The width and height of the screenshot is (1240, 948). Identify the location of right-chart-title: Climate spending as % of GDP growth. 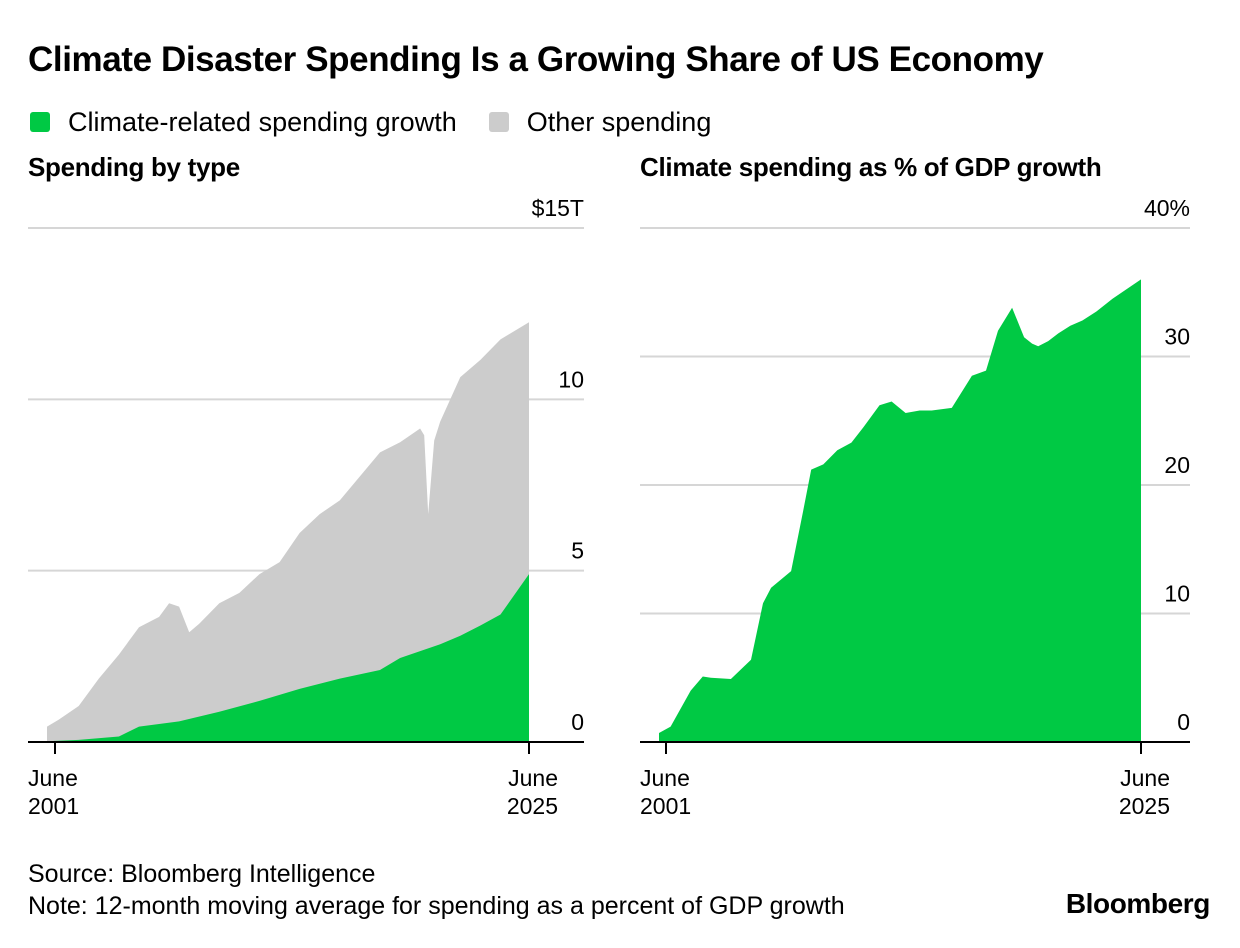
(871, 167).